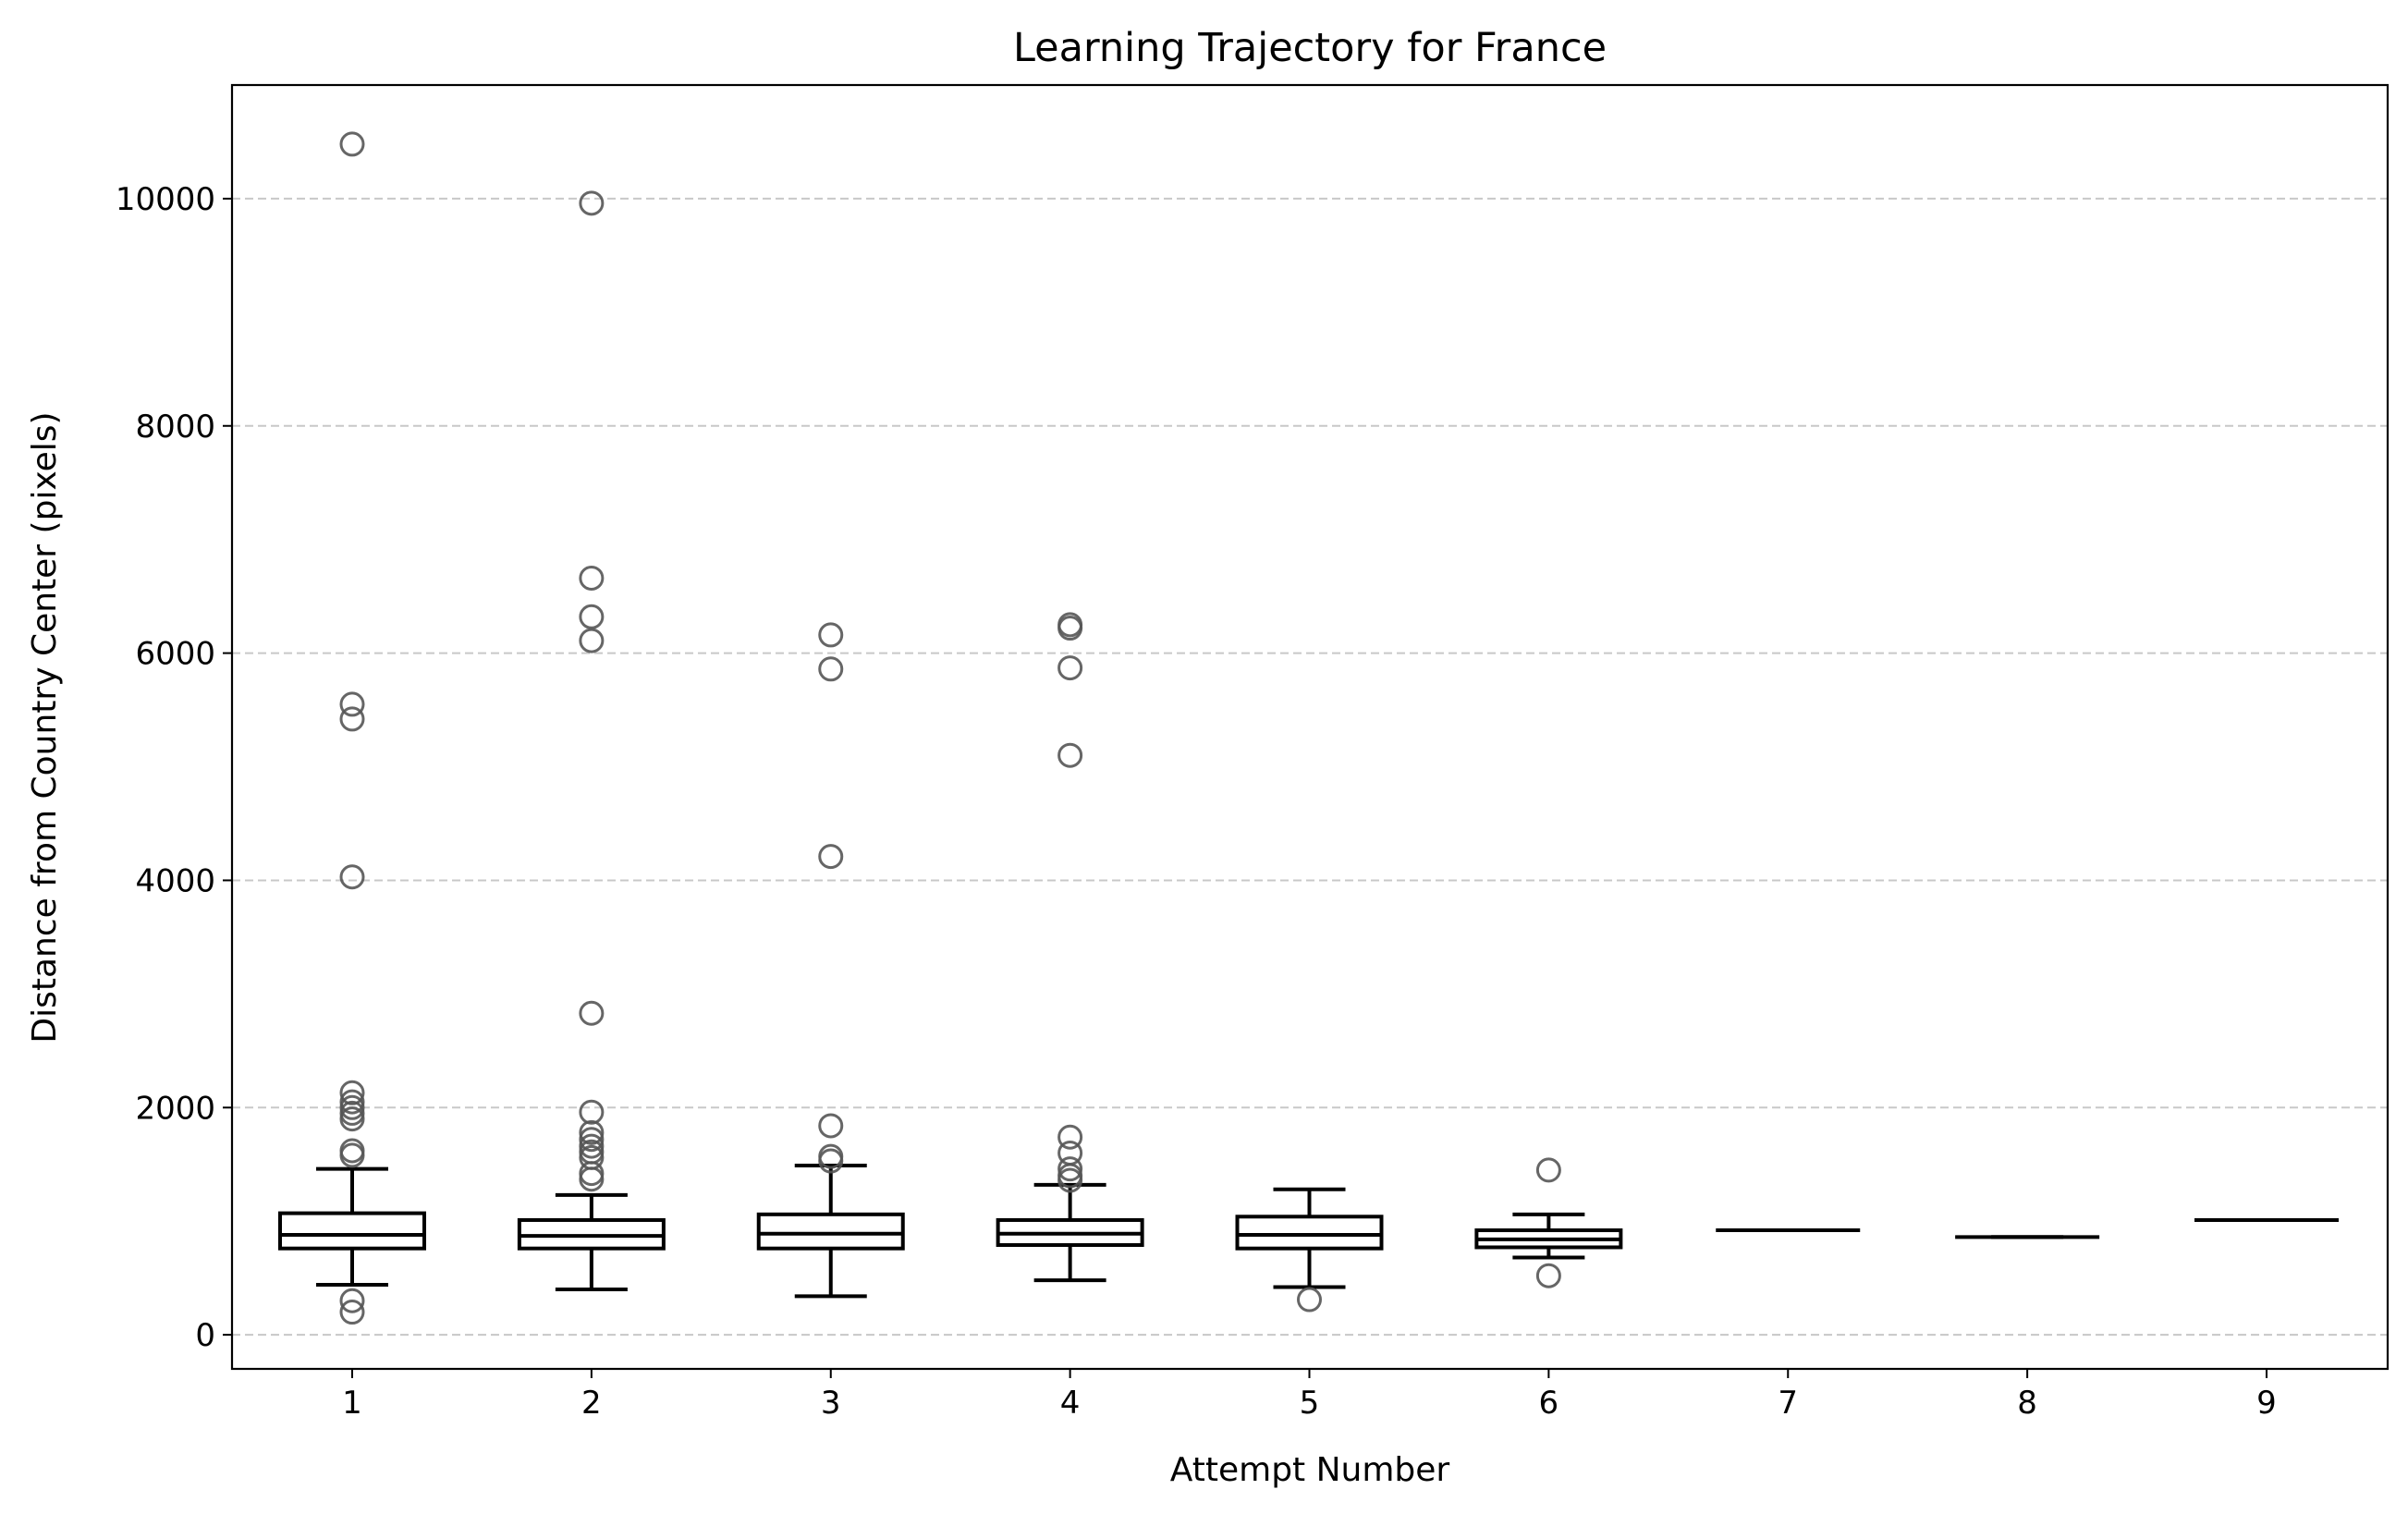 Image resolution: width=2408 pixels, height=1514 pixels. What do you see at coordinates (174, 767) in the screenshot?
I see `y-axis-ticks: 0 2000 4000 6000 8000 10000` at bounding box center [174, 767].